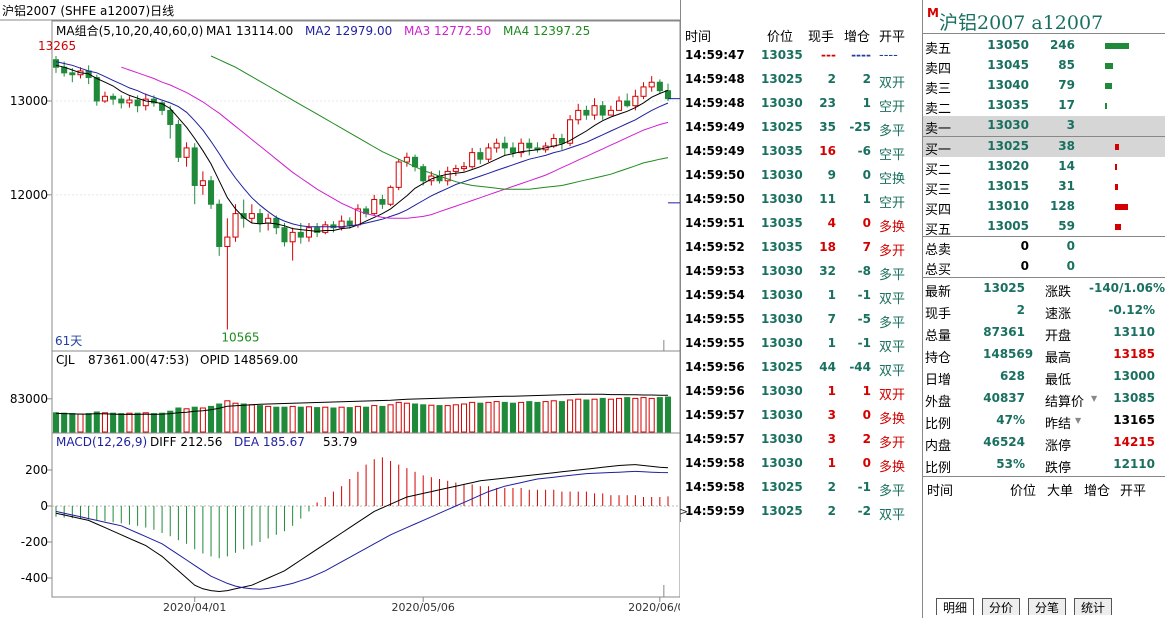 Image resolution: width=1165 pixels, height=621 pixels. What do you see at coordinates (1044, 443) in the screenshot?
I see `stat-row: 内盘 46524 涨停 14215` at bounding box center [1044, 443].